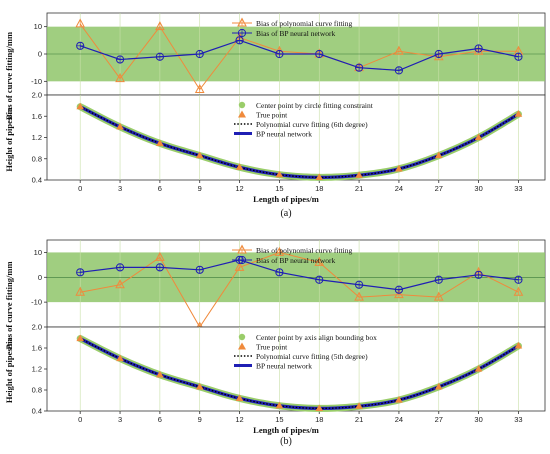  Describe the element at coordinates (279, 188) in the screenshot. I see `x-tick-label: 15` at that location.